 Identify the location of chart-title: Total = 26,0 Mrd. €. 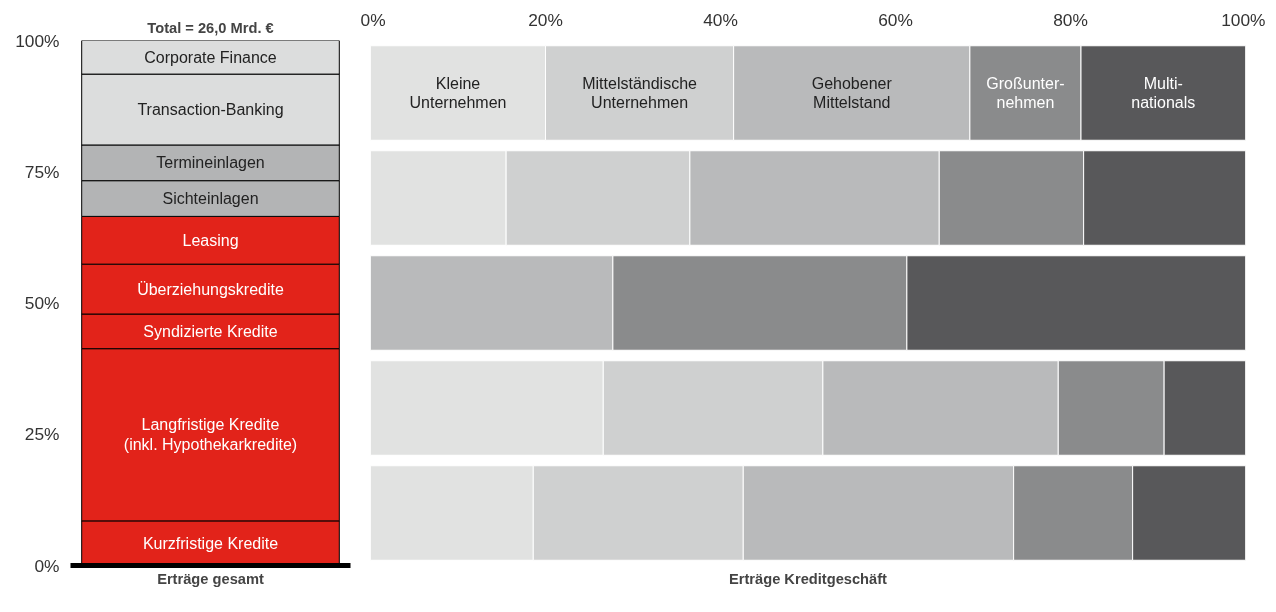
(210, 27).